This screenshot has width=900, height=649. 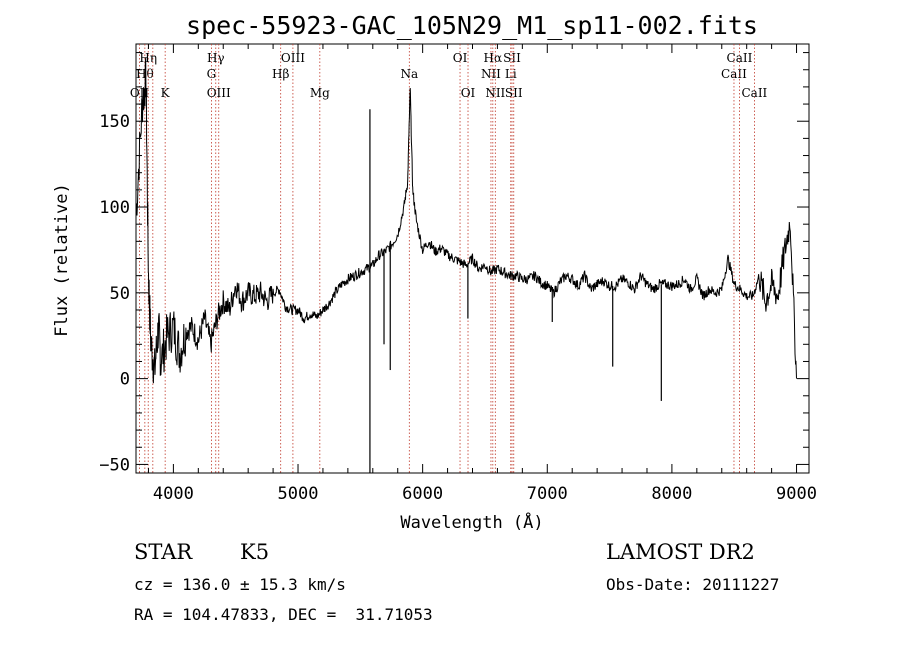 I want to click on spectral-line-label: G, so click(x=212, y=74).